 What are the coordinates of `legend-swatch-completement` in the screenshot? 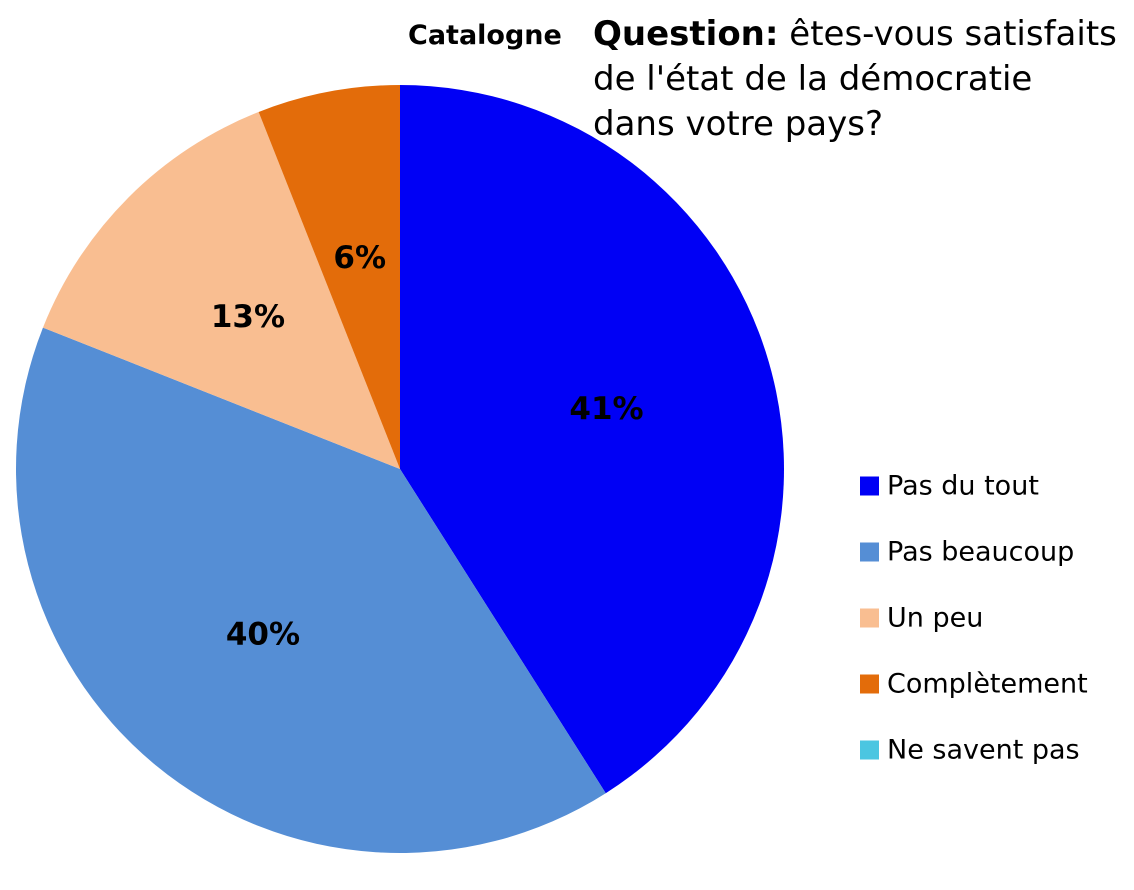 It's located at (869, 684).